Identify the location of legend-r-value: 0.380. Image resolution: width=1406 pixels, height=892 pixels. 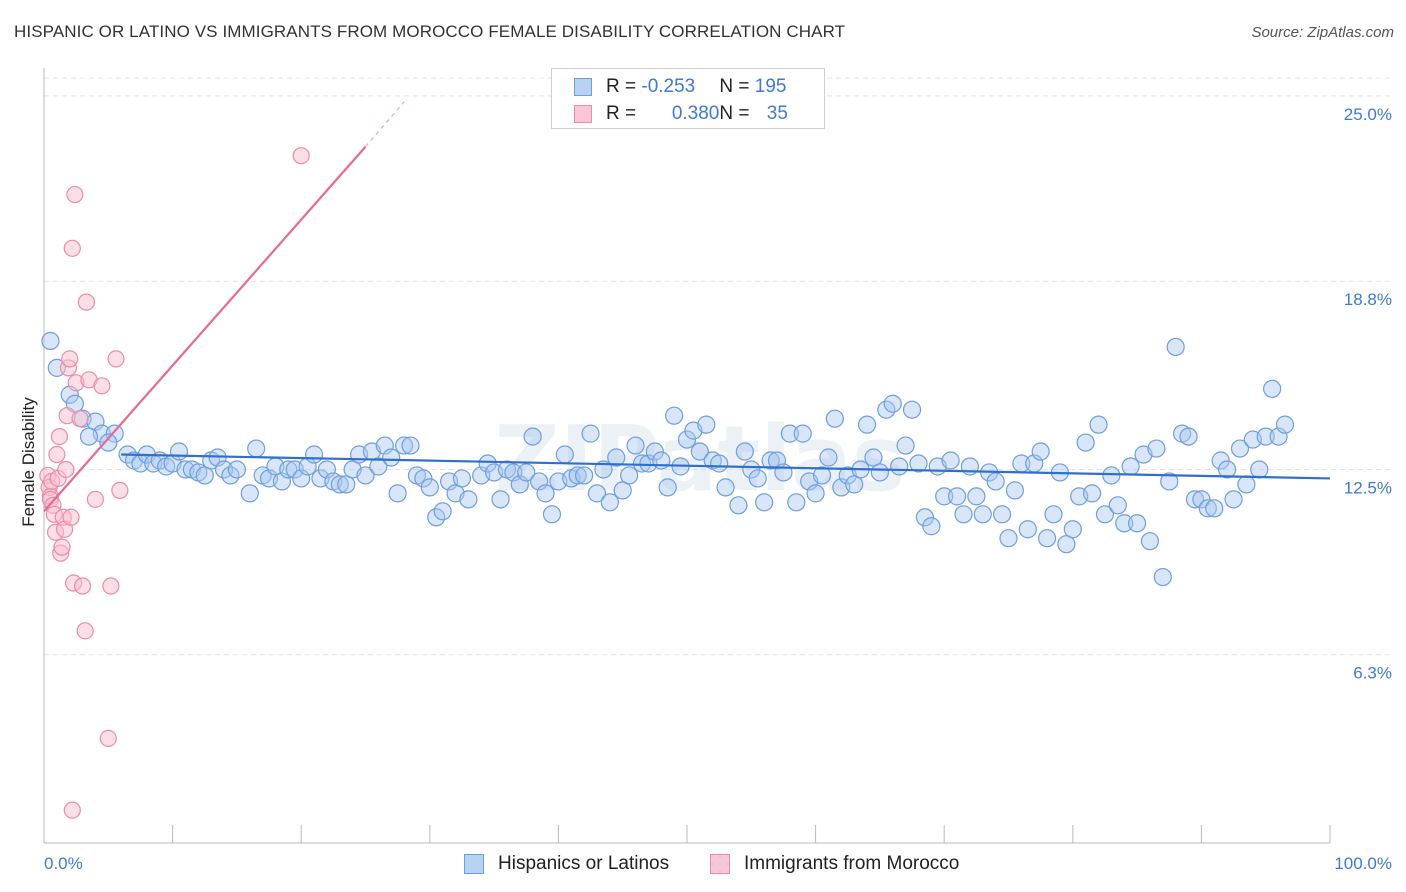
(695, 113).